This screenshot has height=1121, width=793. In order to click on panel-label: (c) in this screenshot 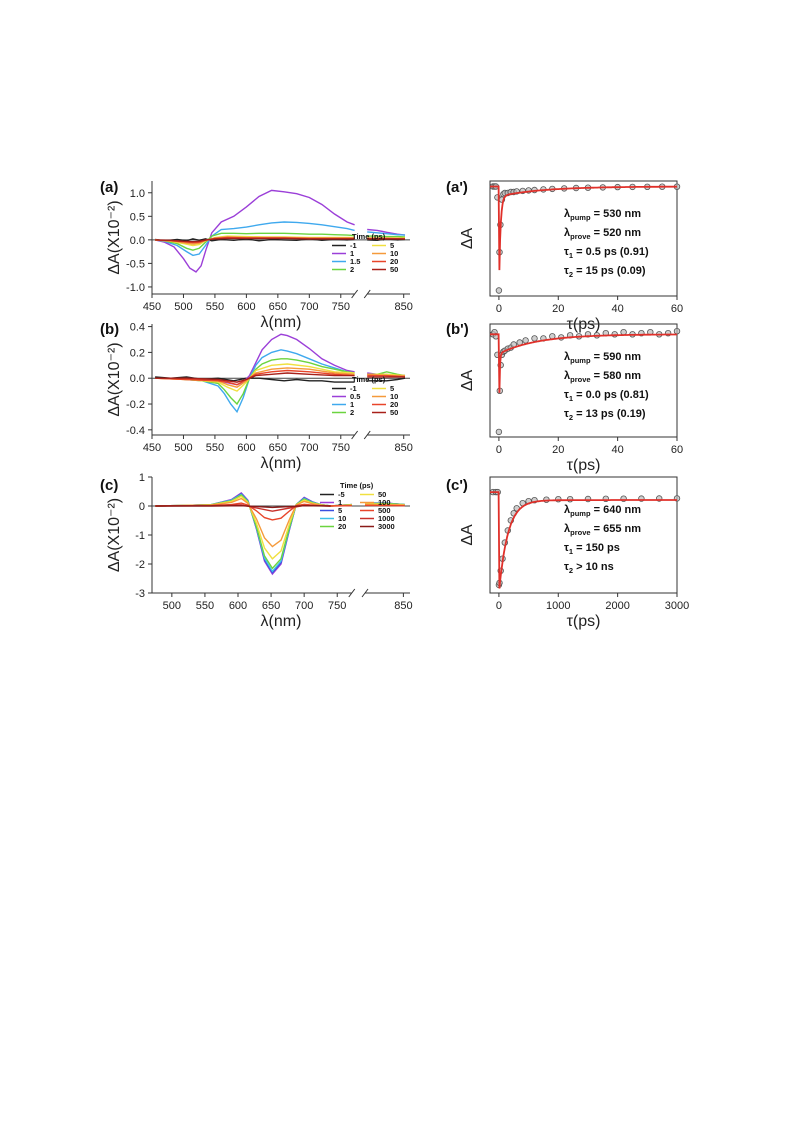, I will do `click(109, 485)`.